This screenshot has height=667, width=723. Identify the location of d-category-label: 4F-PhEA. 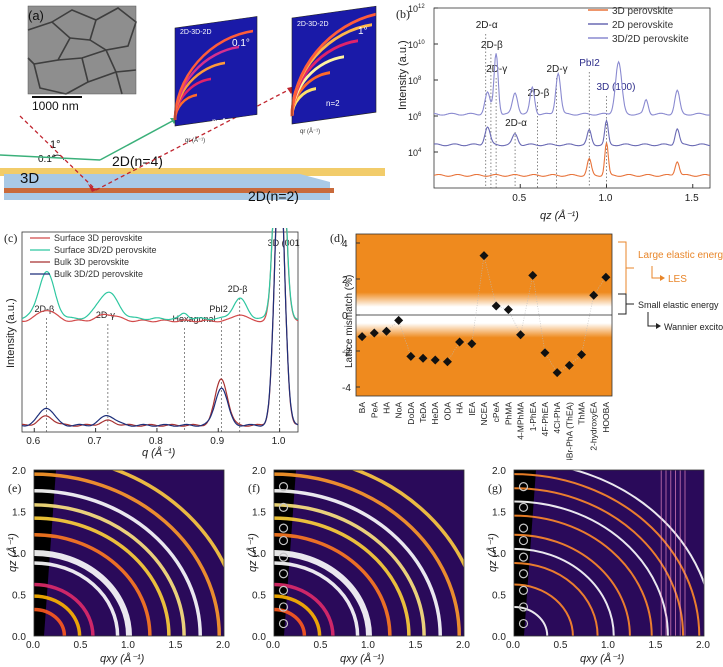
(545, 419).